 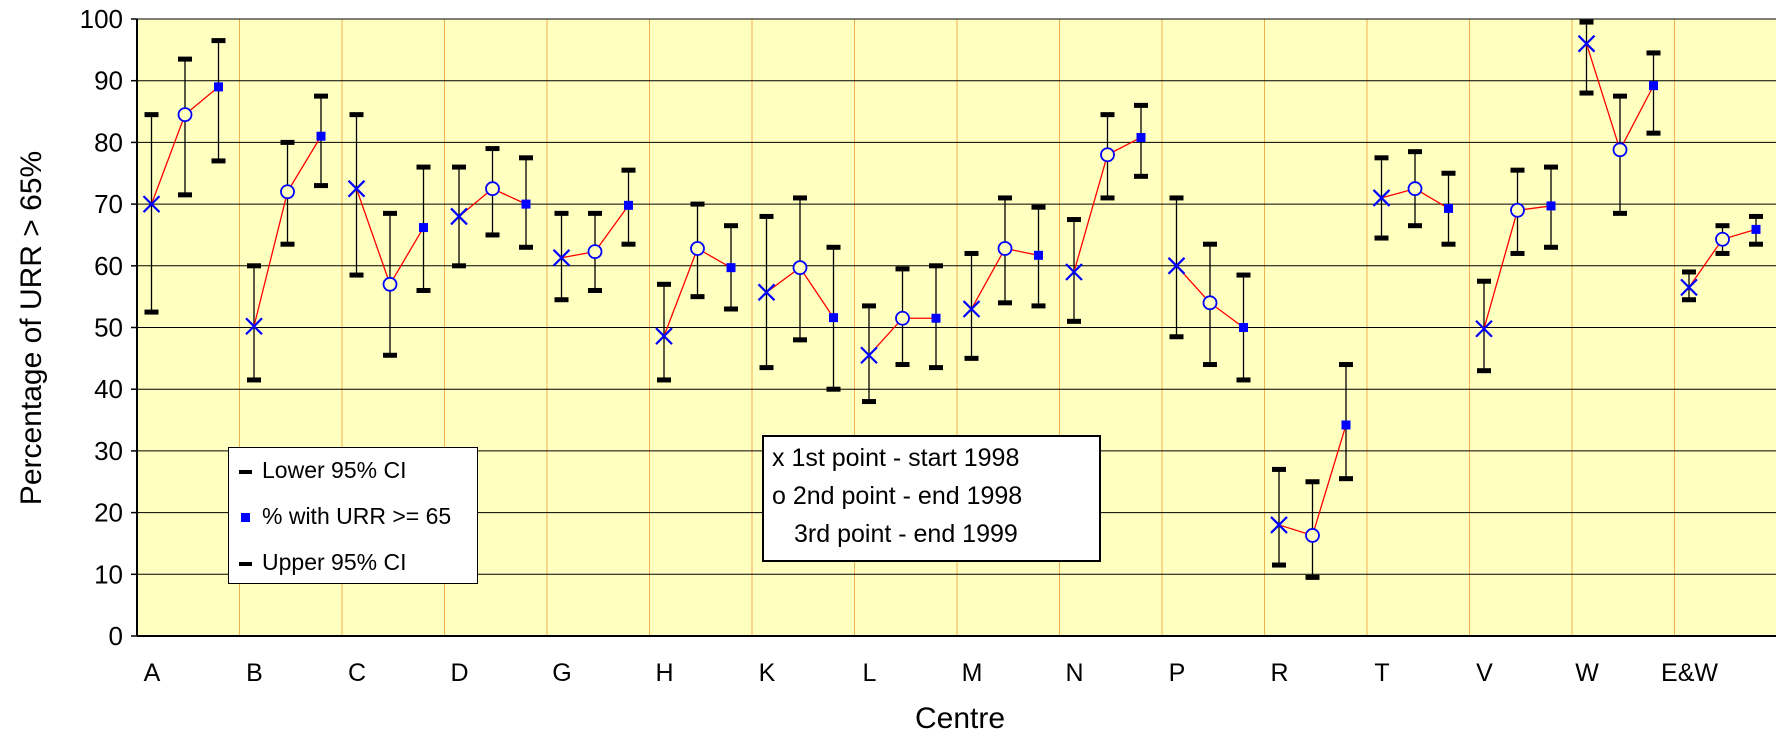 I want to click on y-tick-label: 80, so click(x=108, y=142).